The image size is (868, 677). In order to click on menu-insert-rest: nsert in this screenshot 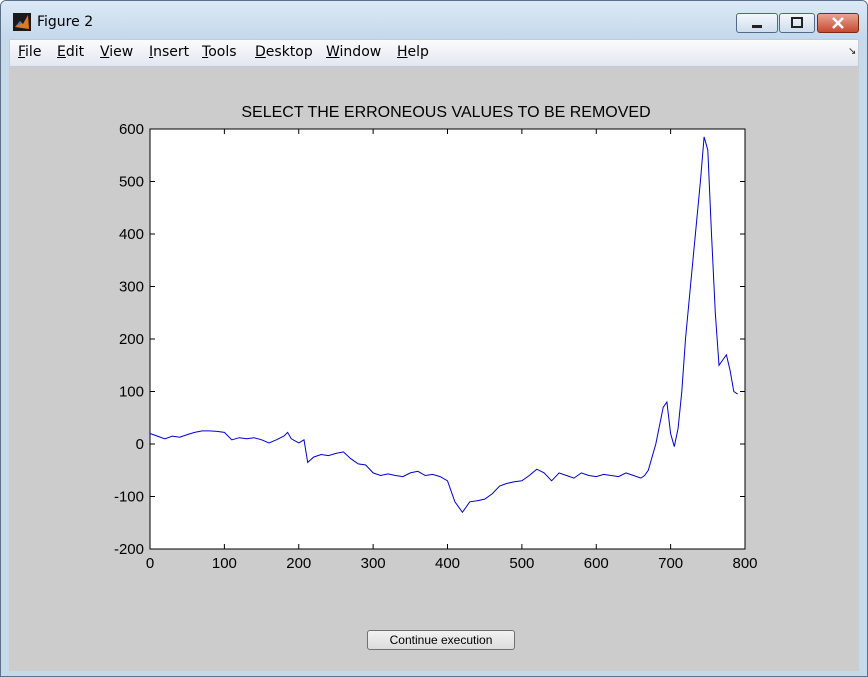, I will do `click(171, 52)`.